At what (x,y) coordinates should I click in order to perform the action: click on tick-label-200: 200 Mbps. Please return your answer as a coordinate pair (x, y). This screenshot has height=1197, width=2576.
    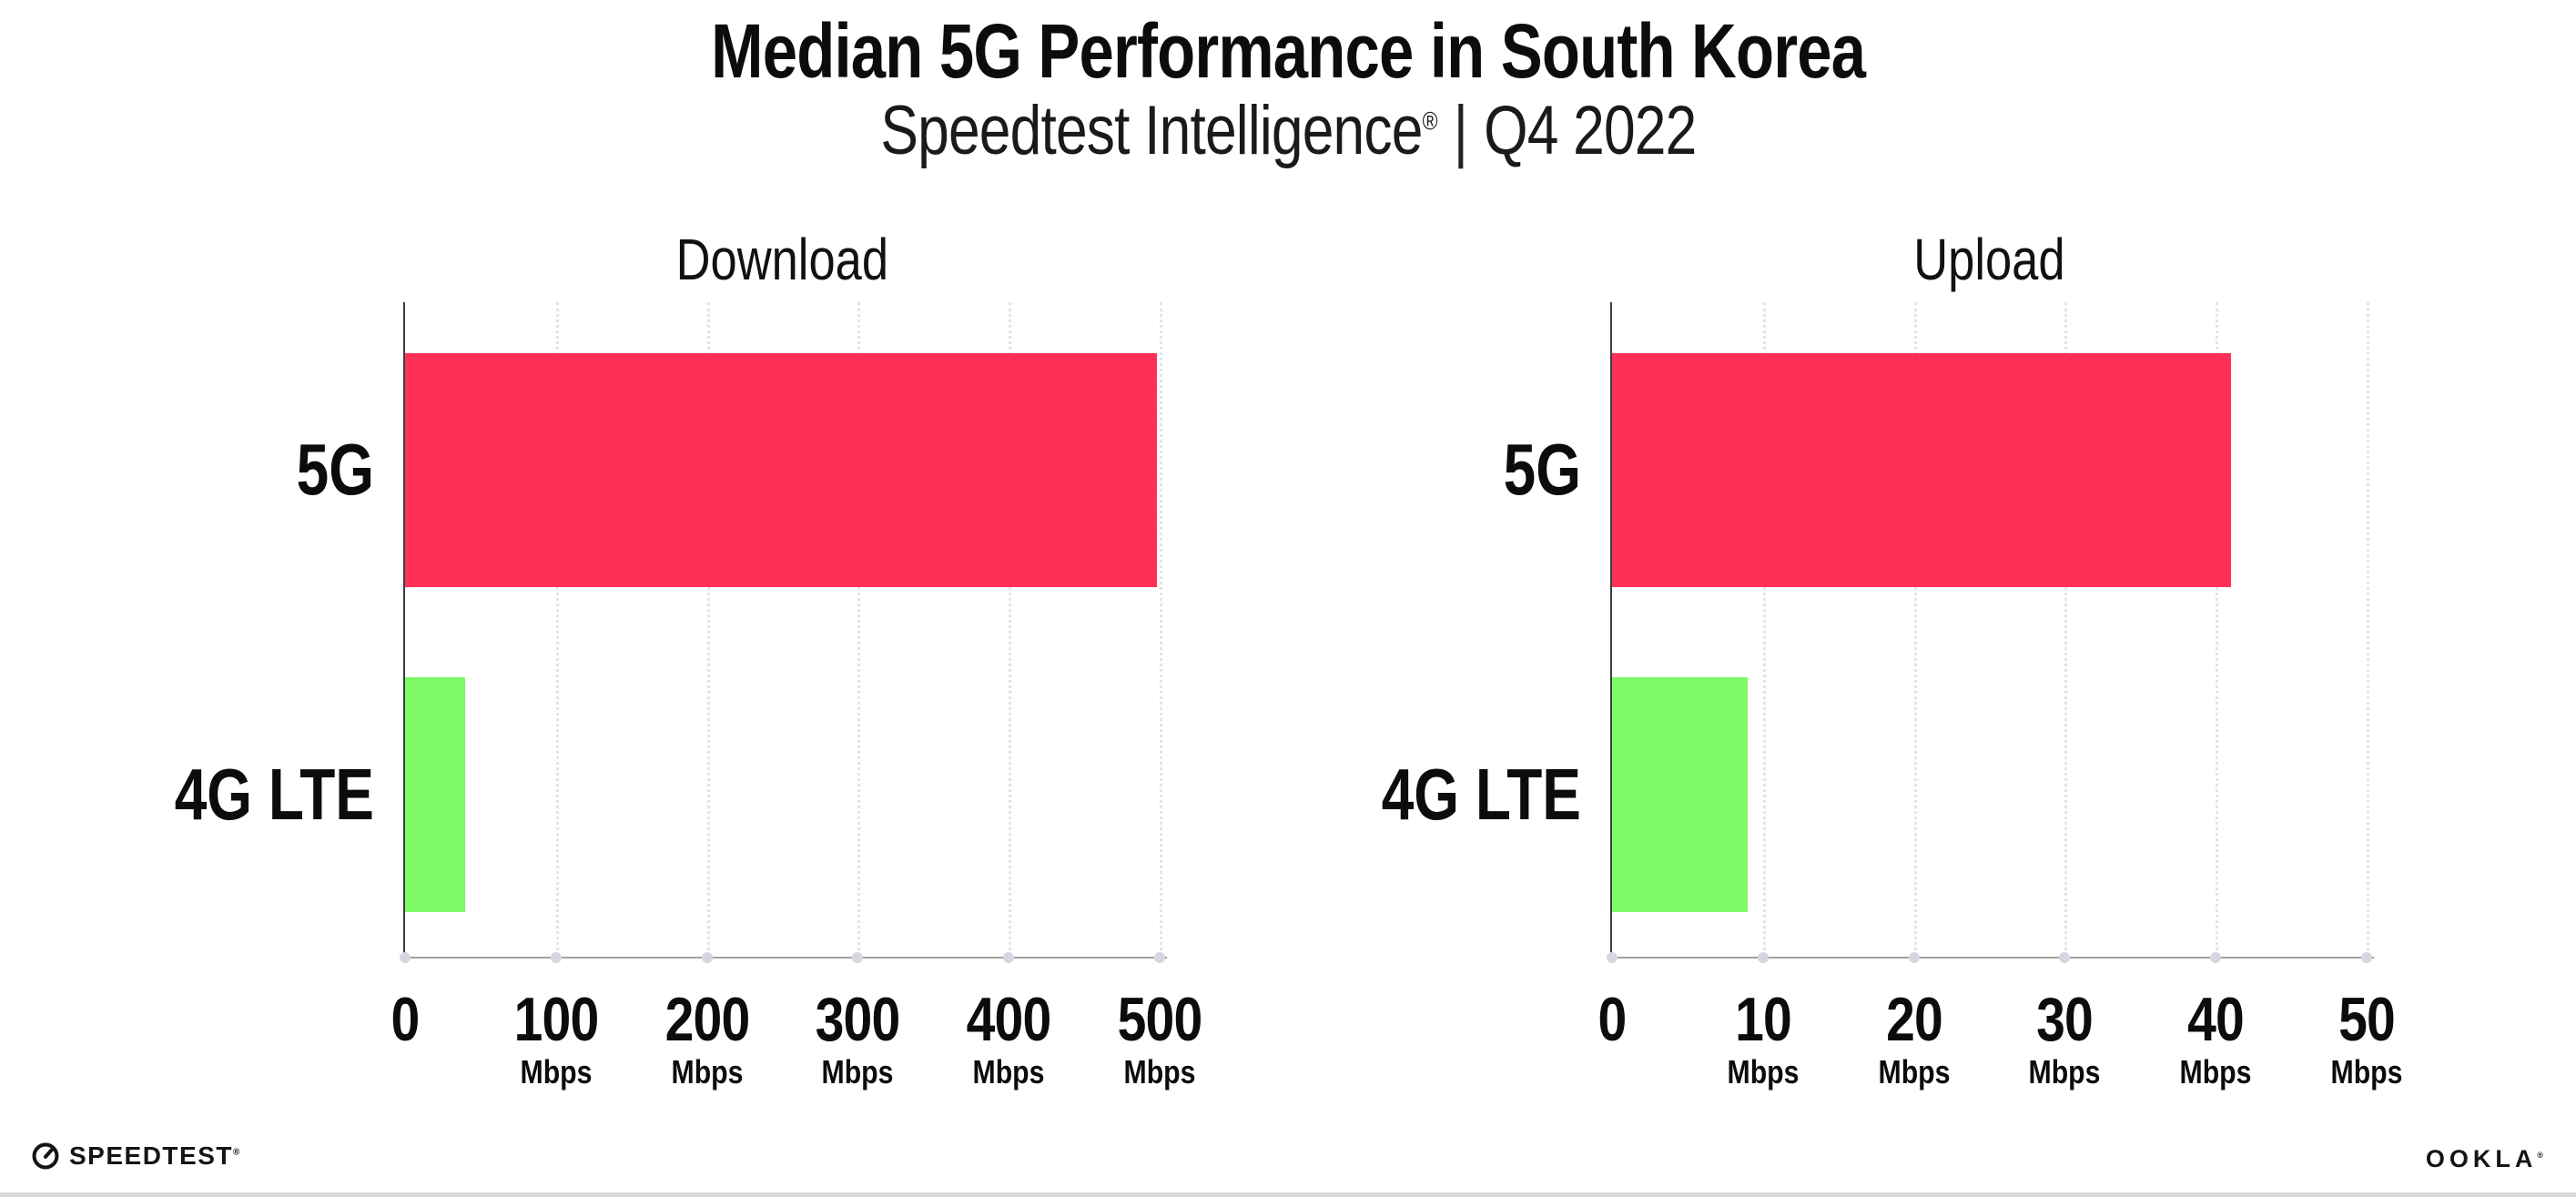
    Looking at the image, I should click on (707, 1038).